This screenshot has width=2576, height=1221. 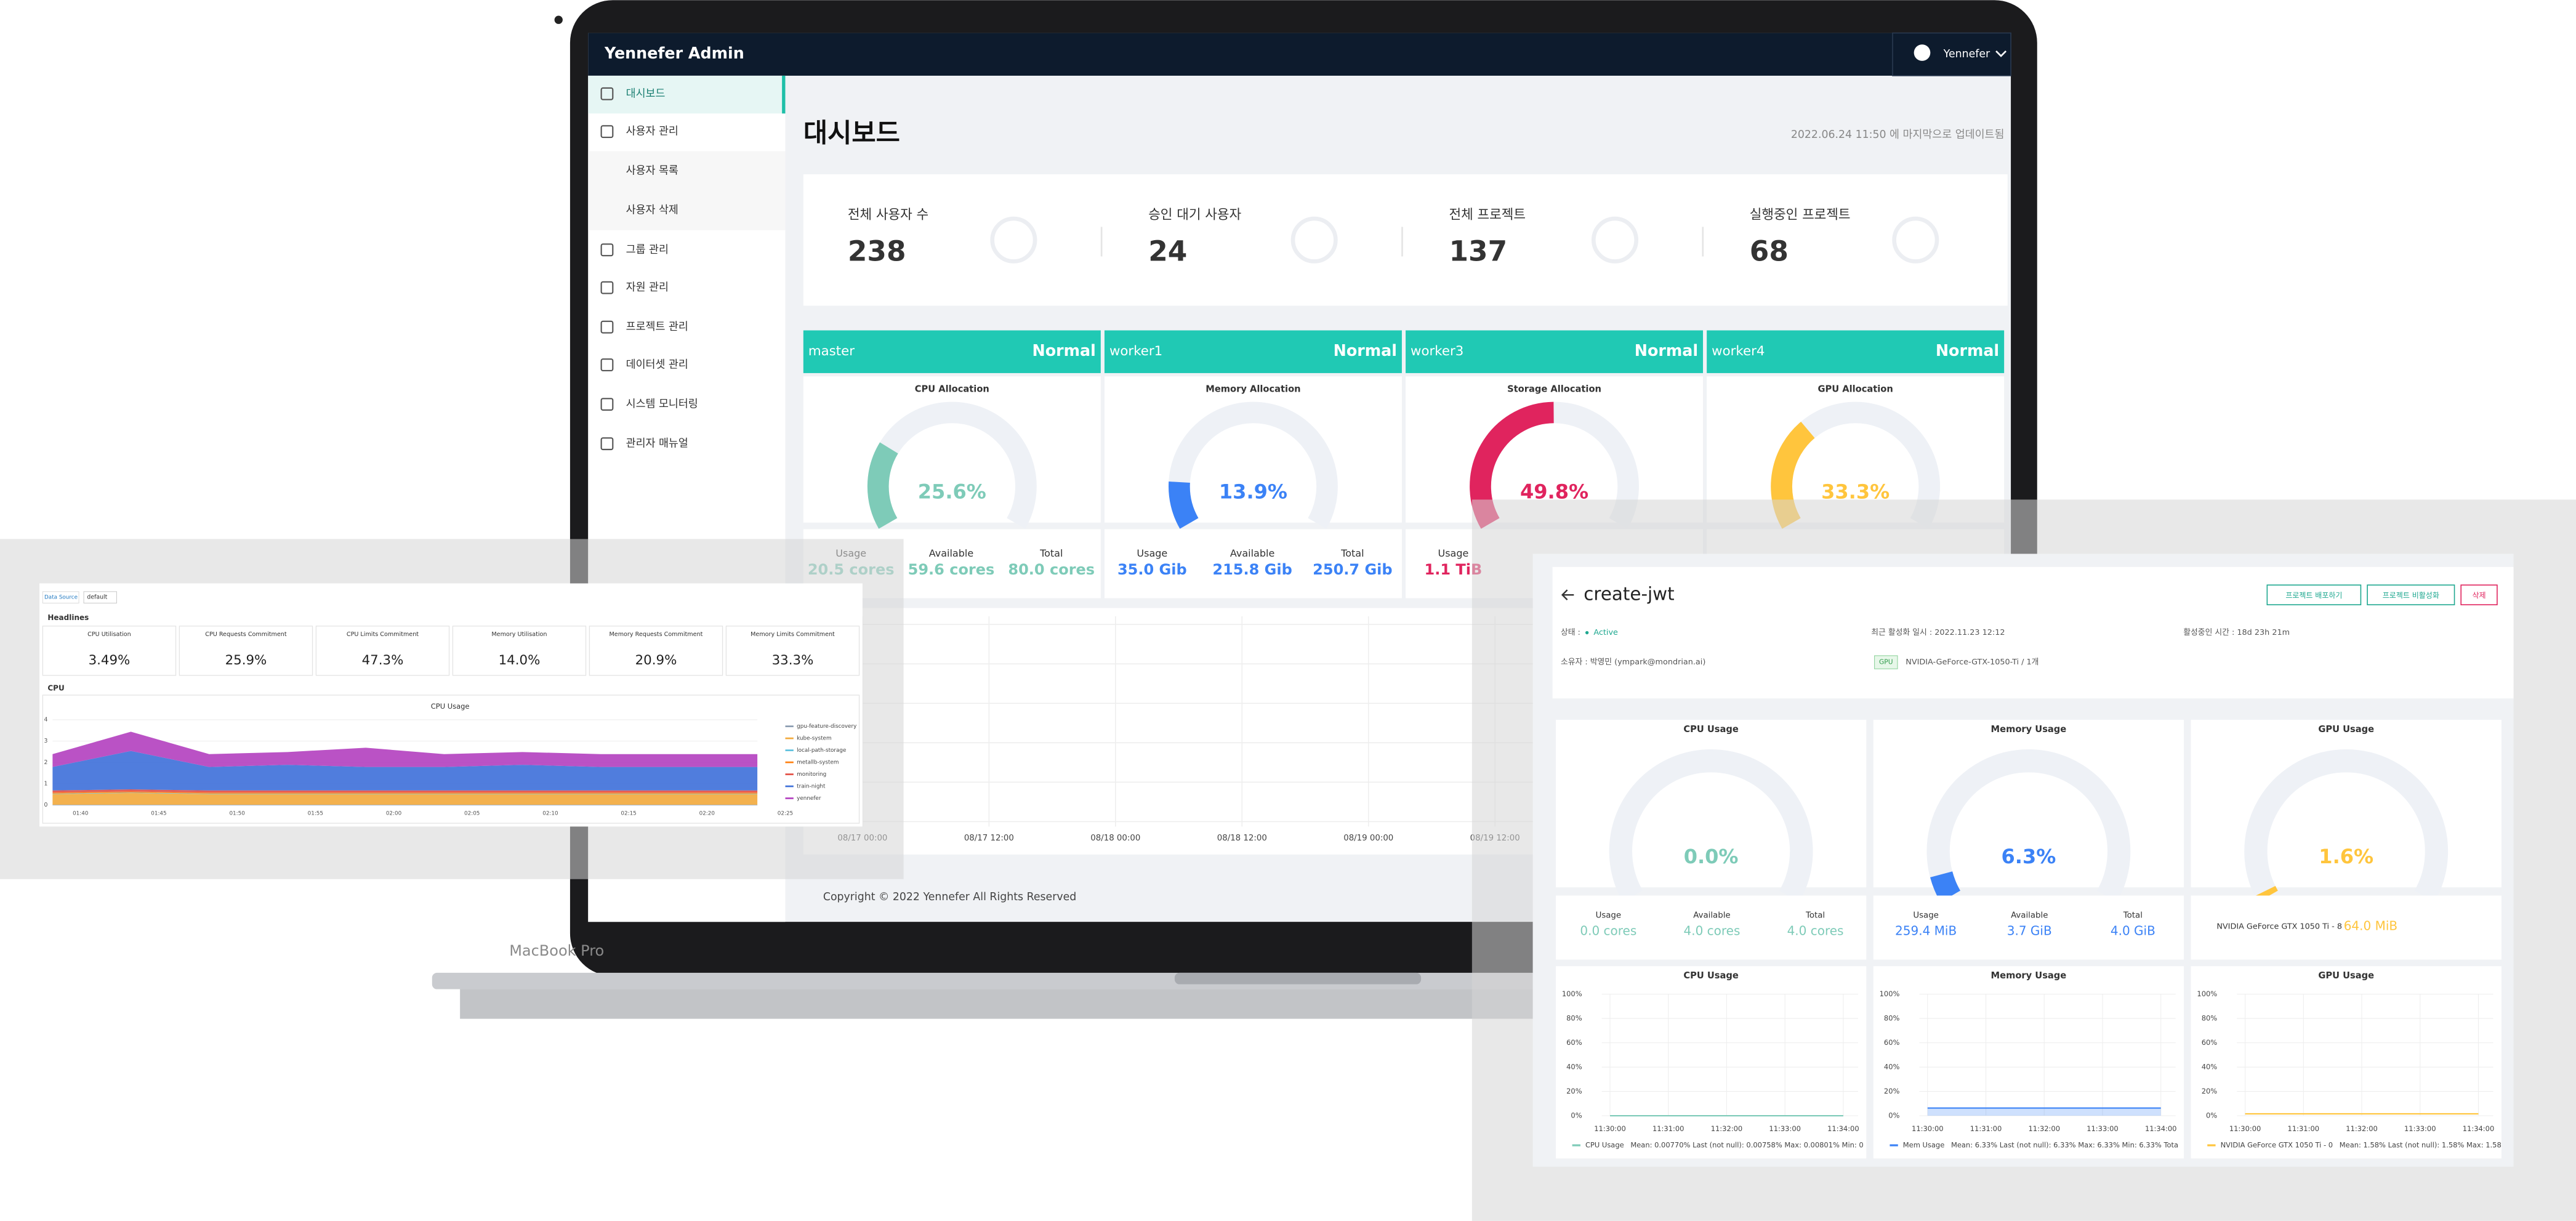 I want to click on menu-item: 대시보드, so click(x=646, y=93).